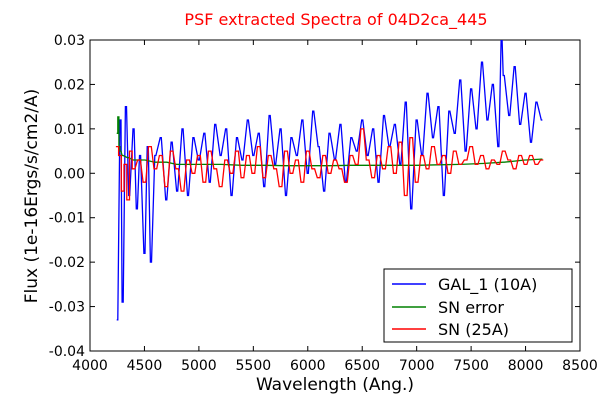 The width and height of the screenshot is (600, 400). Describe the element at coordinates (254, 366) in the screenshot. I see `x-tick-label: 5500` at that location.